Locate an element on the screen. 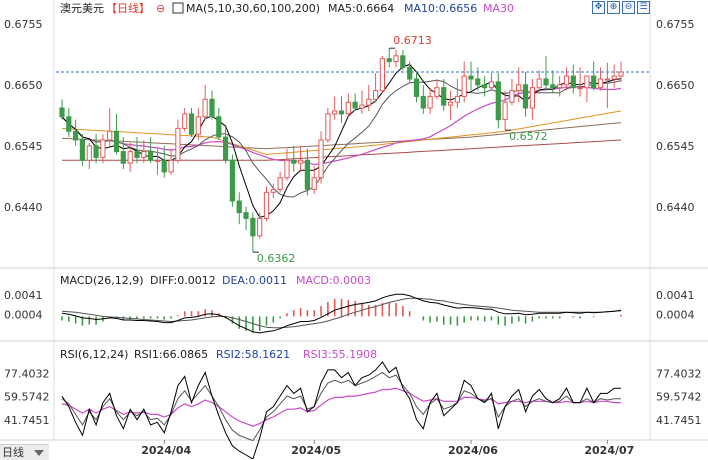  macd-y-tick-left-1: 0.0004 is located at coordinates (23, 314).